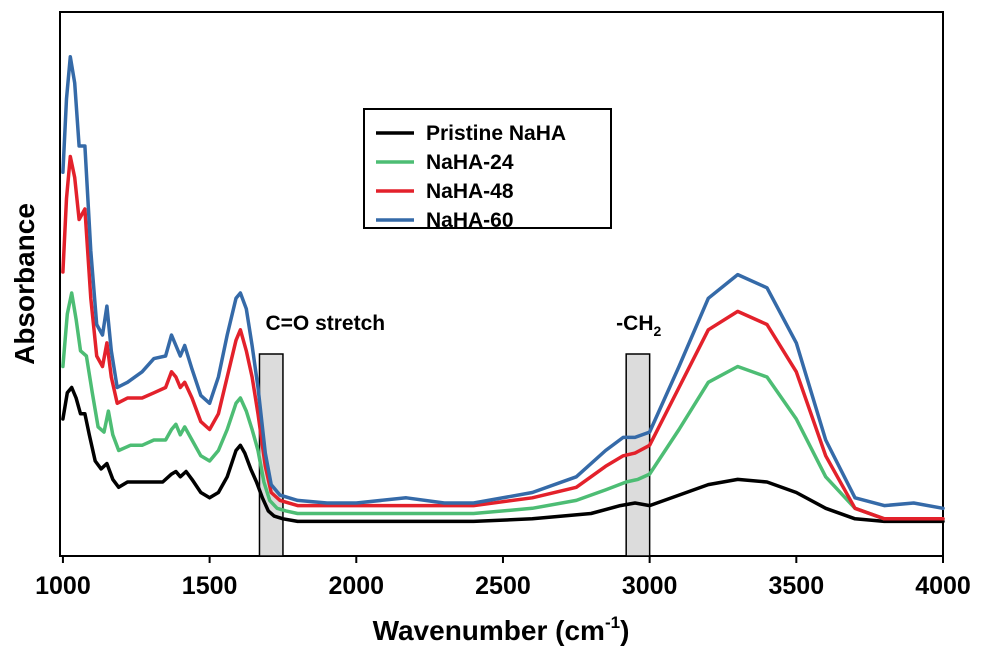 This screenshot has width=981, height=648. I want to click on x-tick-label-2: 2000, so click(356, 586).